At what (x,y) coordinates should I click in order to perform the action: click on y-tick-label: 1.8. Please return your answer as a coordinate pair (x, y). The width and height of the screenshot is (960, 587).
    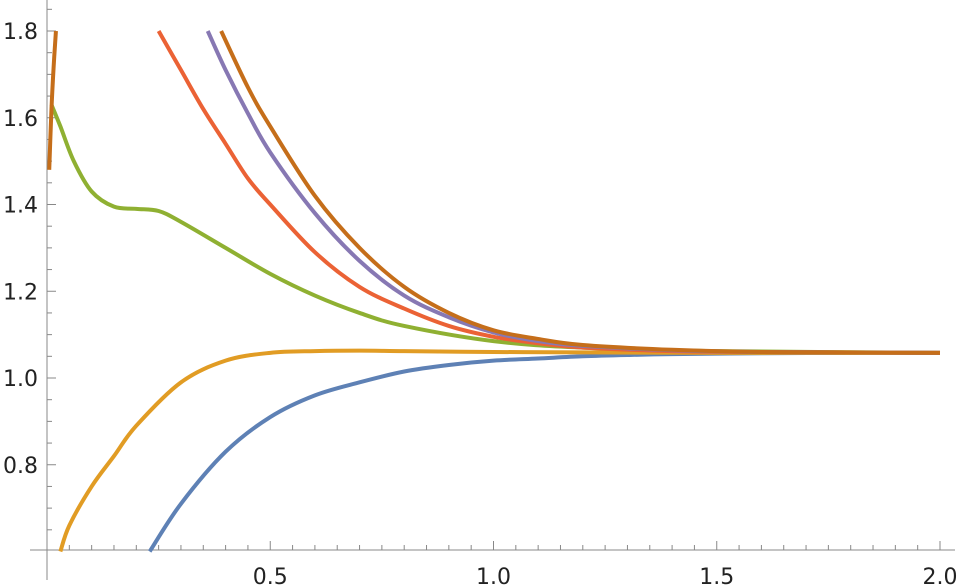
    Looking at the image, I should click on (20, 32).